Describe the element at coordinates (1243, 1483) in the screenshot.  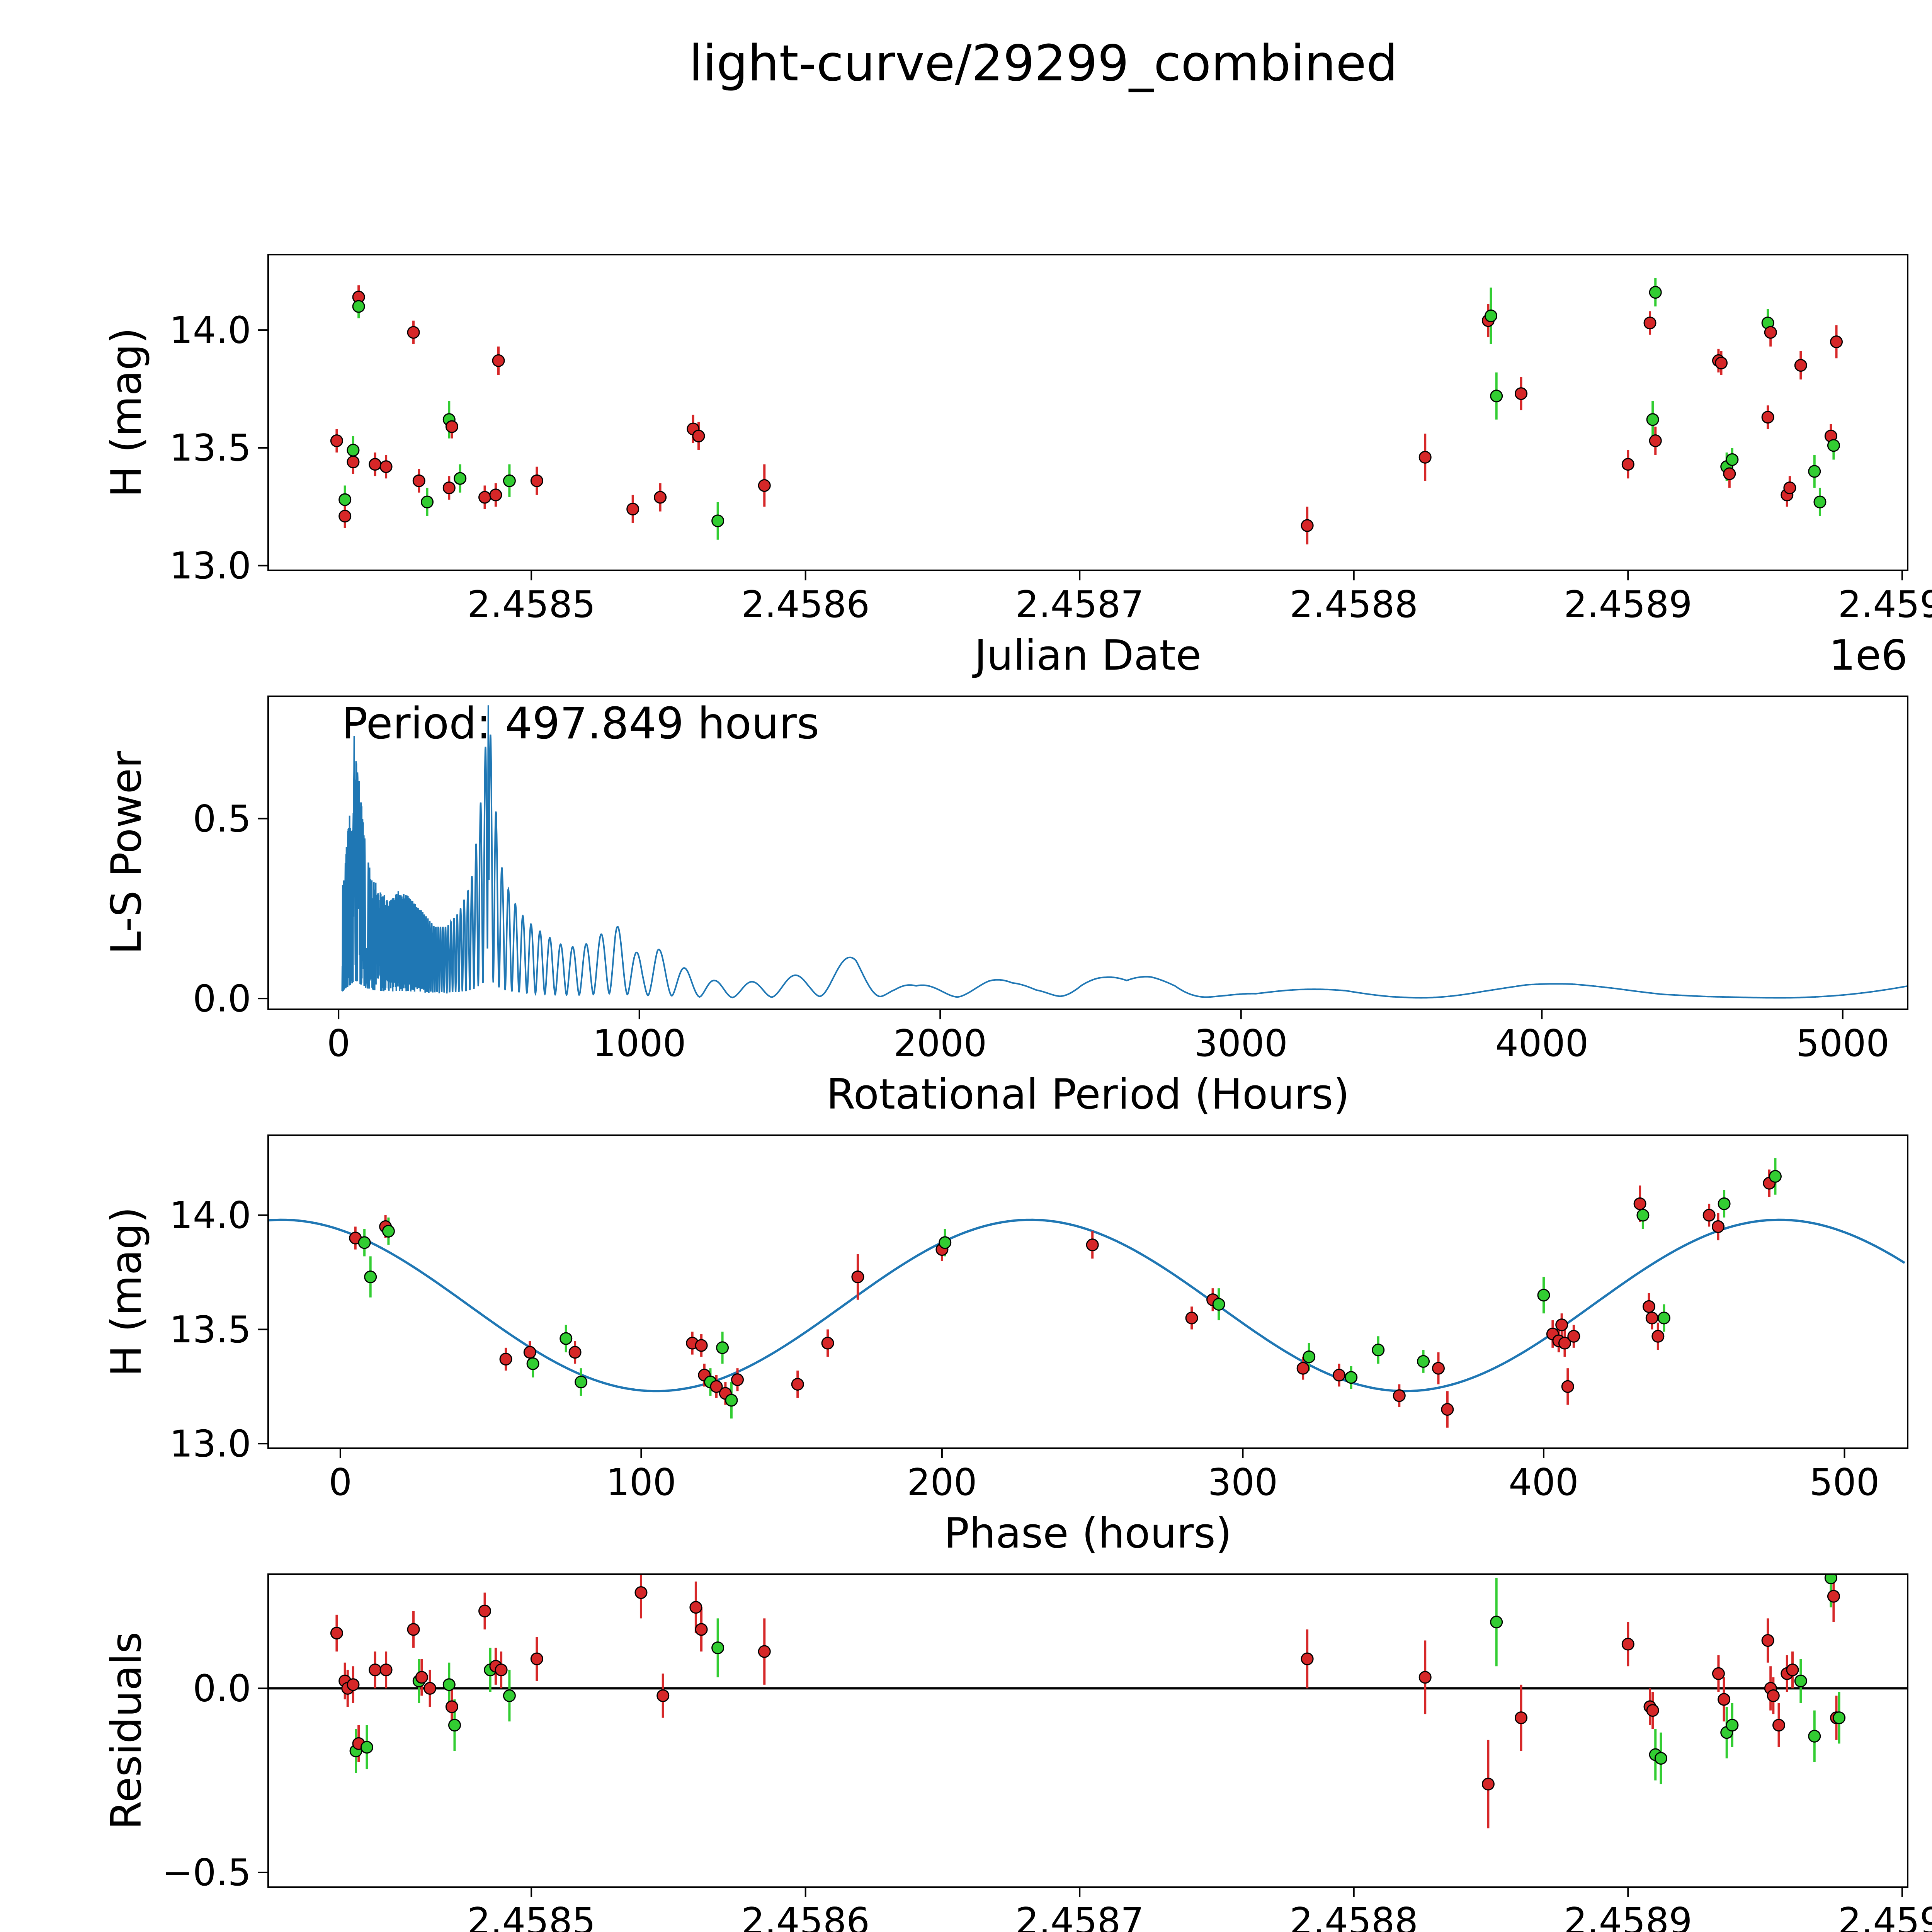
I see `x-tick-label: 300` at that location.